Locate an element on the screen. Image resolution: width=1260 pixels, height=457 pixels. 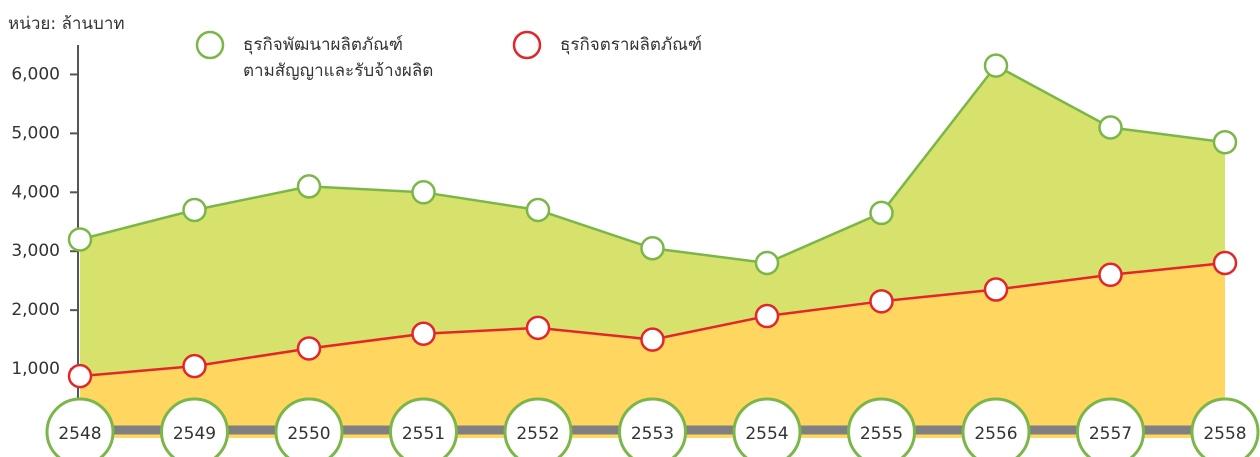
y-tick-label: 6,000 is located at coordinates (35, 74).